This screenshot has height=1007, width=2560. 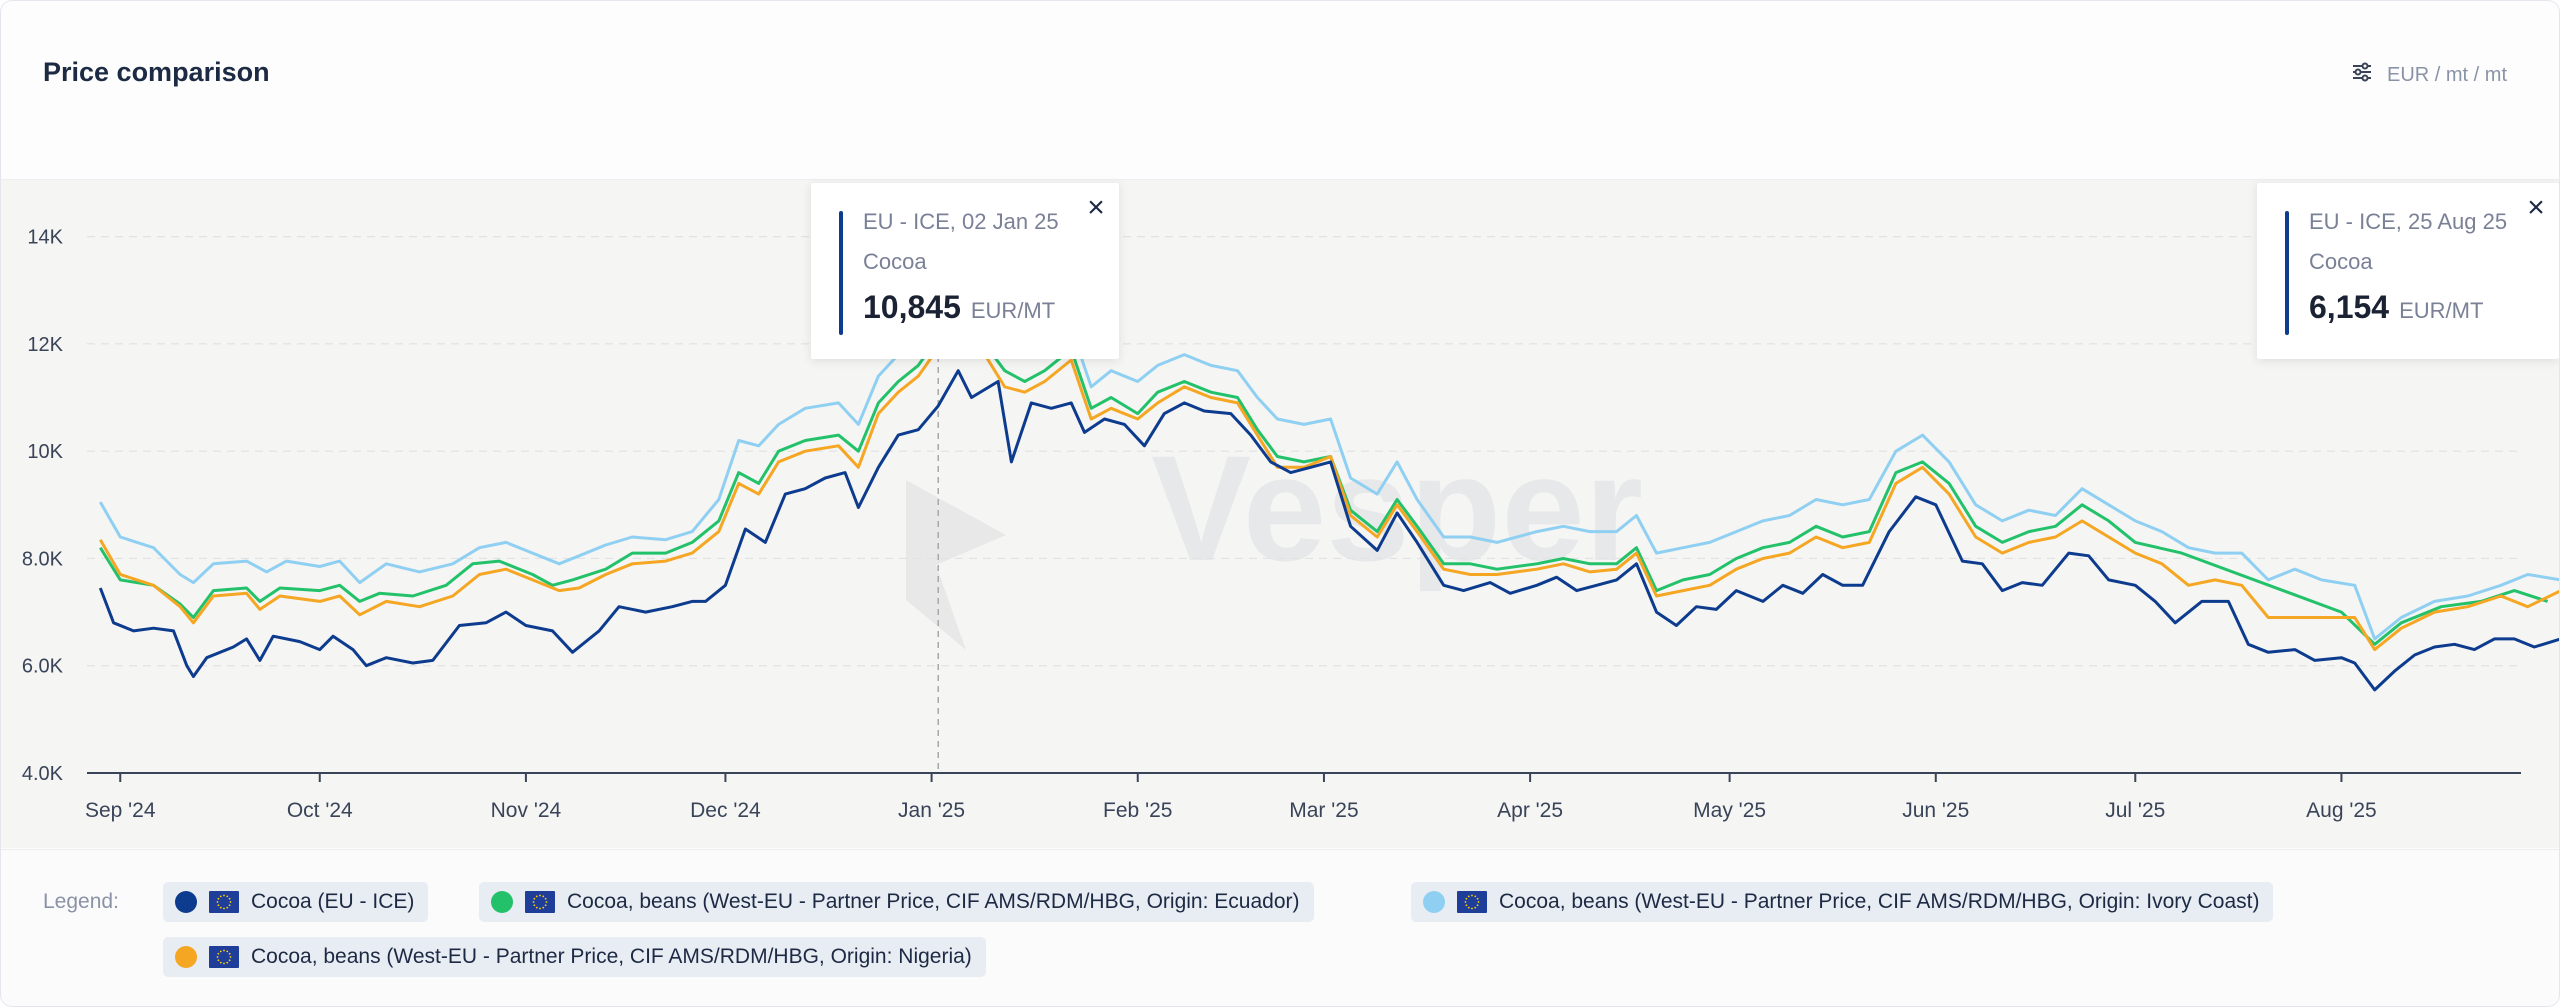 What do you see at coordinates (2135, 810) in the screenshot?
I see `x-tick-label: Jul '25` at bounding box center [2135, 810].